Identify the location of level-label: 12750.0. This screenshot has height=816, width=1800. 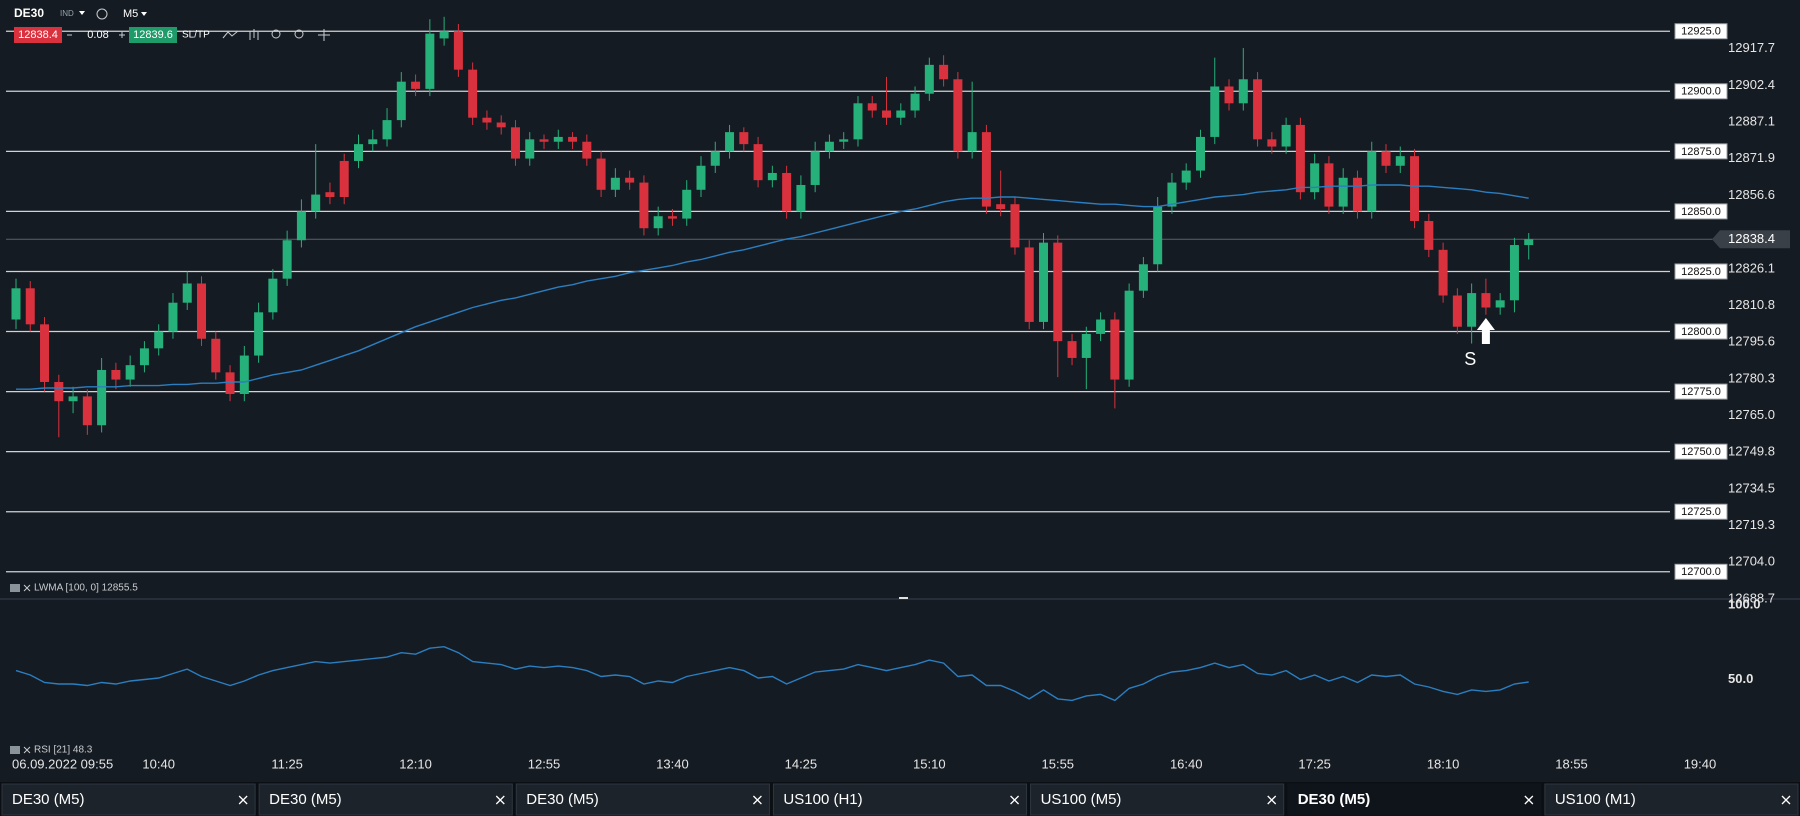
(1701, 452).